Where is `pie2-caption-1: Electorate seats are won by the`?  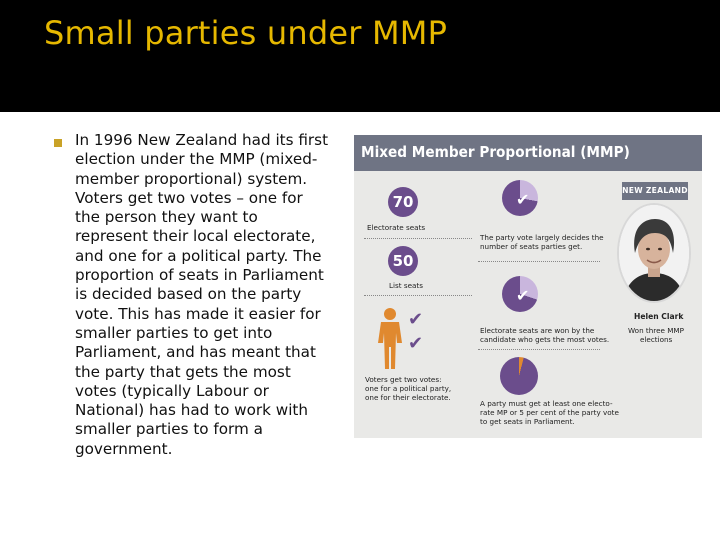
pie2-caption-1: Electorate seats are won by the is located at coordinates (537, 330).